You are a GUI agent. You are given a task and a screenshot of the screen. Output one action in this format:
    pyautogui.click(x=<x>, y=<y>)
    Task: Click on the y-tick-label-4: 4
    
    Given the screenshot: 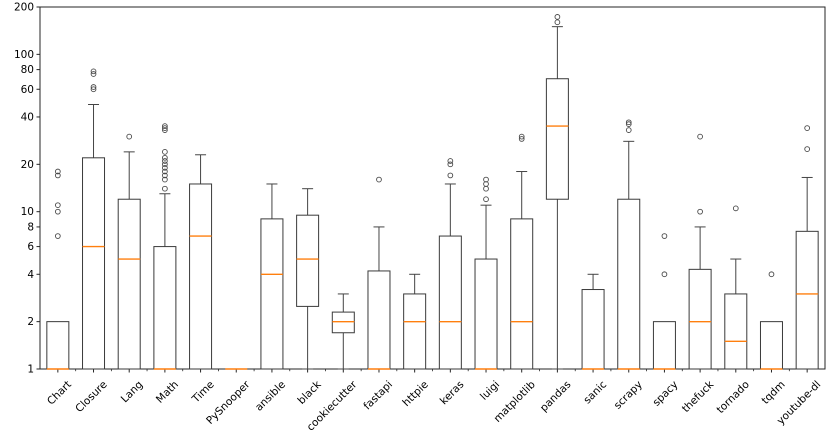 What is the action you would take?
    pyautogui.click(x=30, y=275)
    